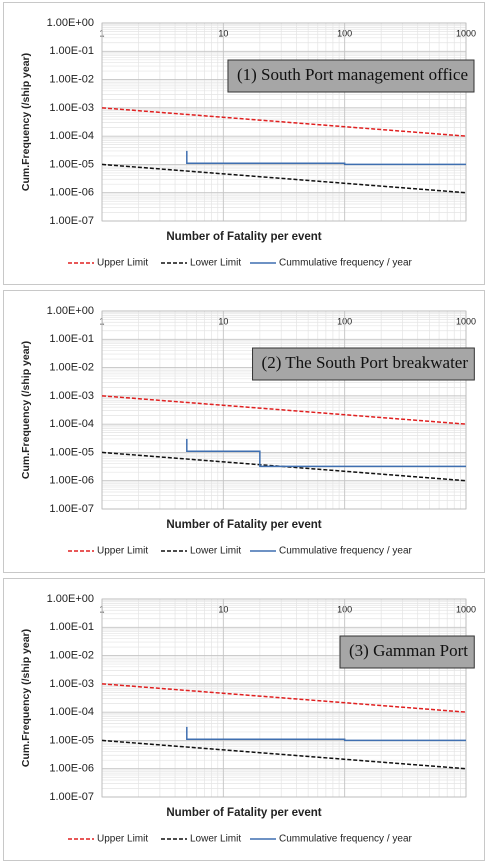  I want to click on annotation-text: (2) The South Port breakwater, so click(365, 362).